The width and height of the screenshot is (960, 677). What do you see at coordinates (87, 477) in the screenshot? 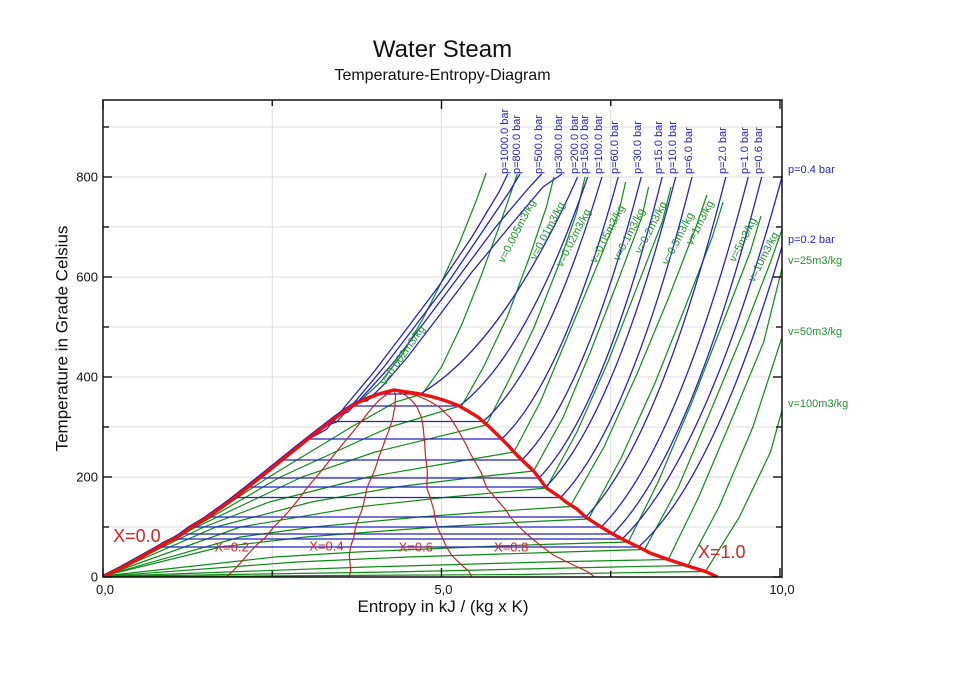
I see `y-tick-label: 200` at bounding box center [87, 477].